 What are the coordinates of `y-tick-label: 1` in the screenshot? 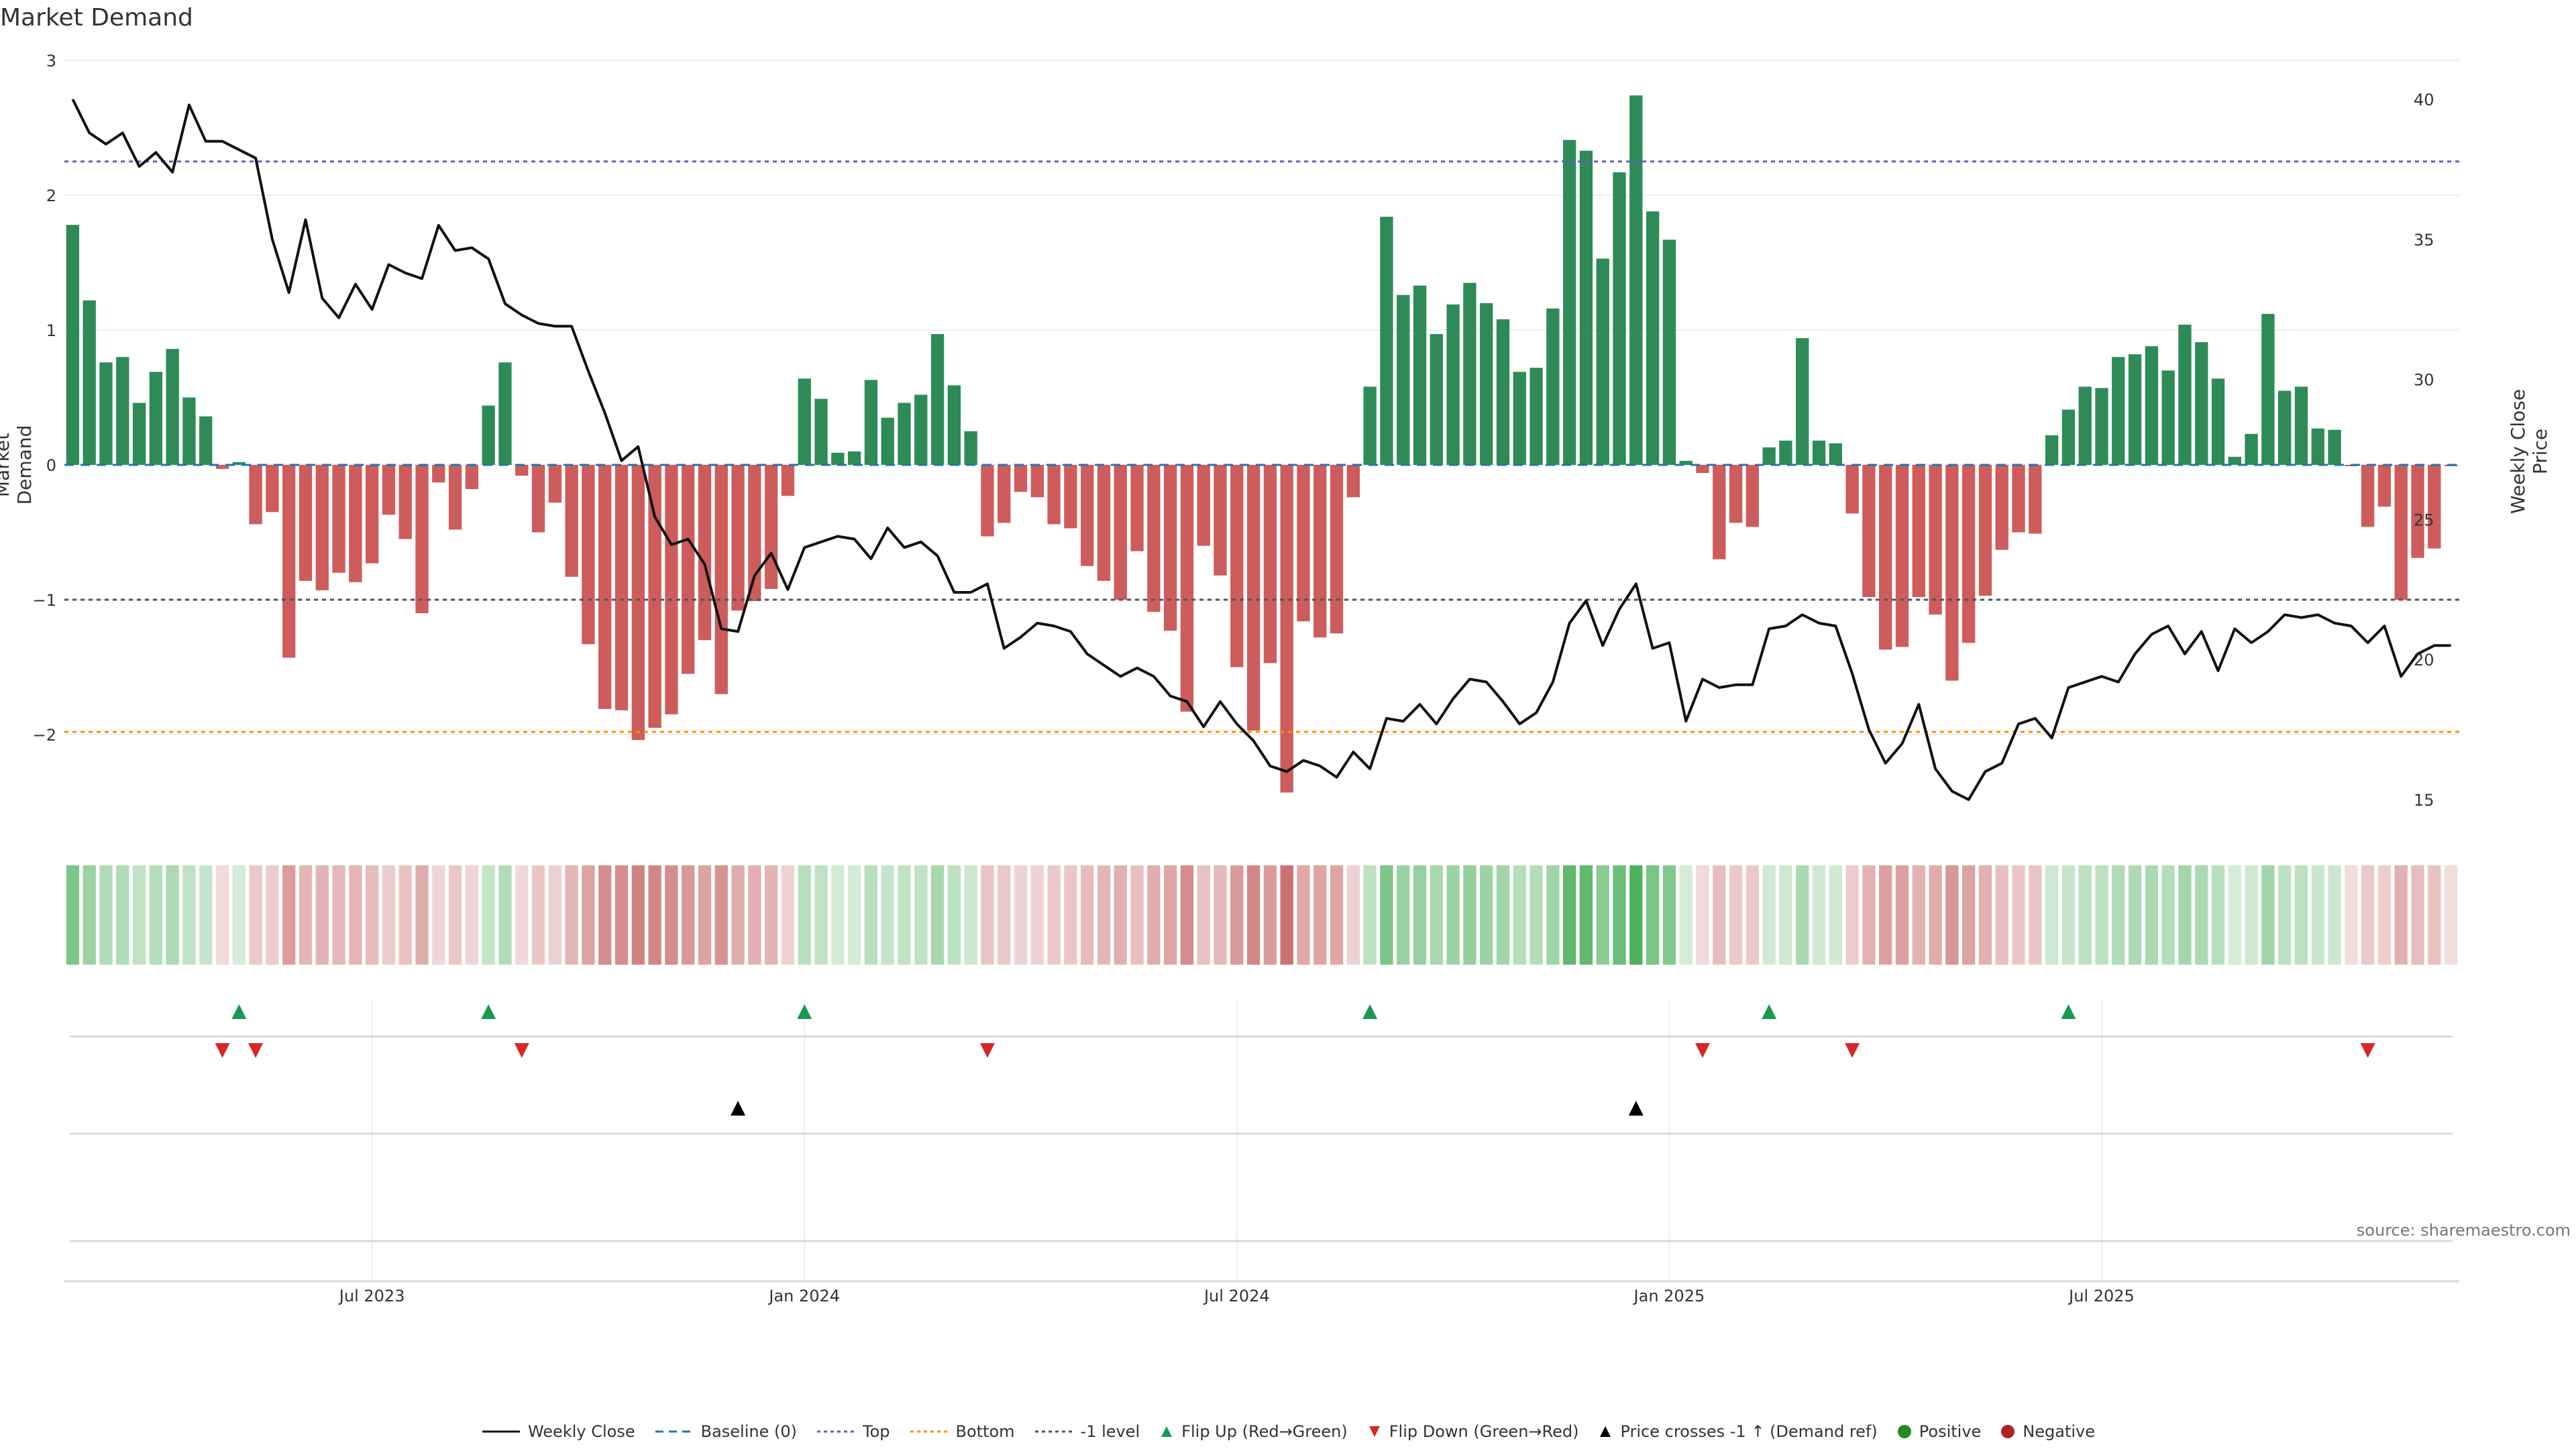 It's located at (51, 330).